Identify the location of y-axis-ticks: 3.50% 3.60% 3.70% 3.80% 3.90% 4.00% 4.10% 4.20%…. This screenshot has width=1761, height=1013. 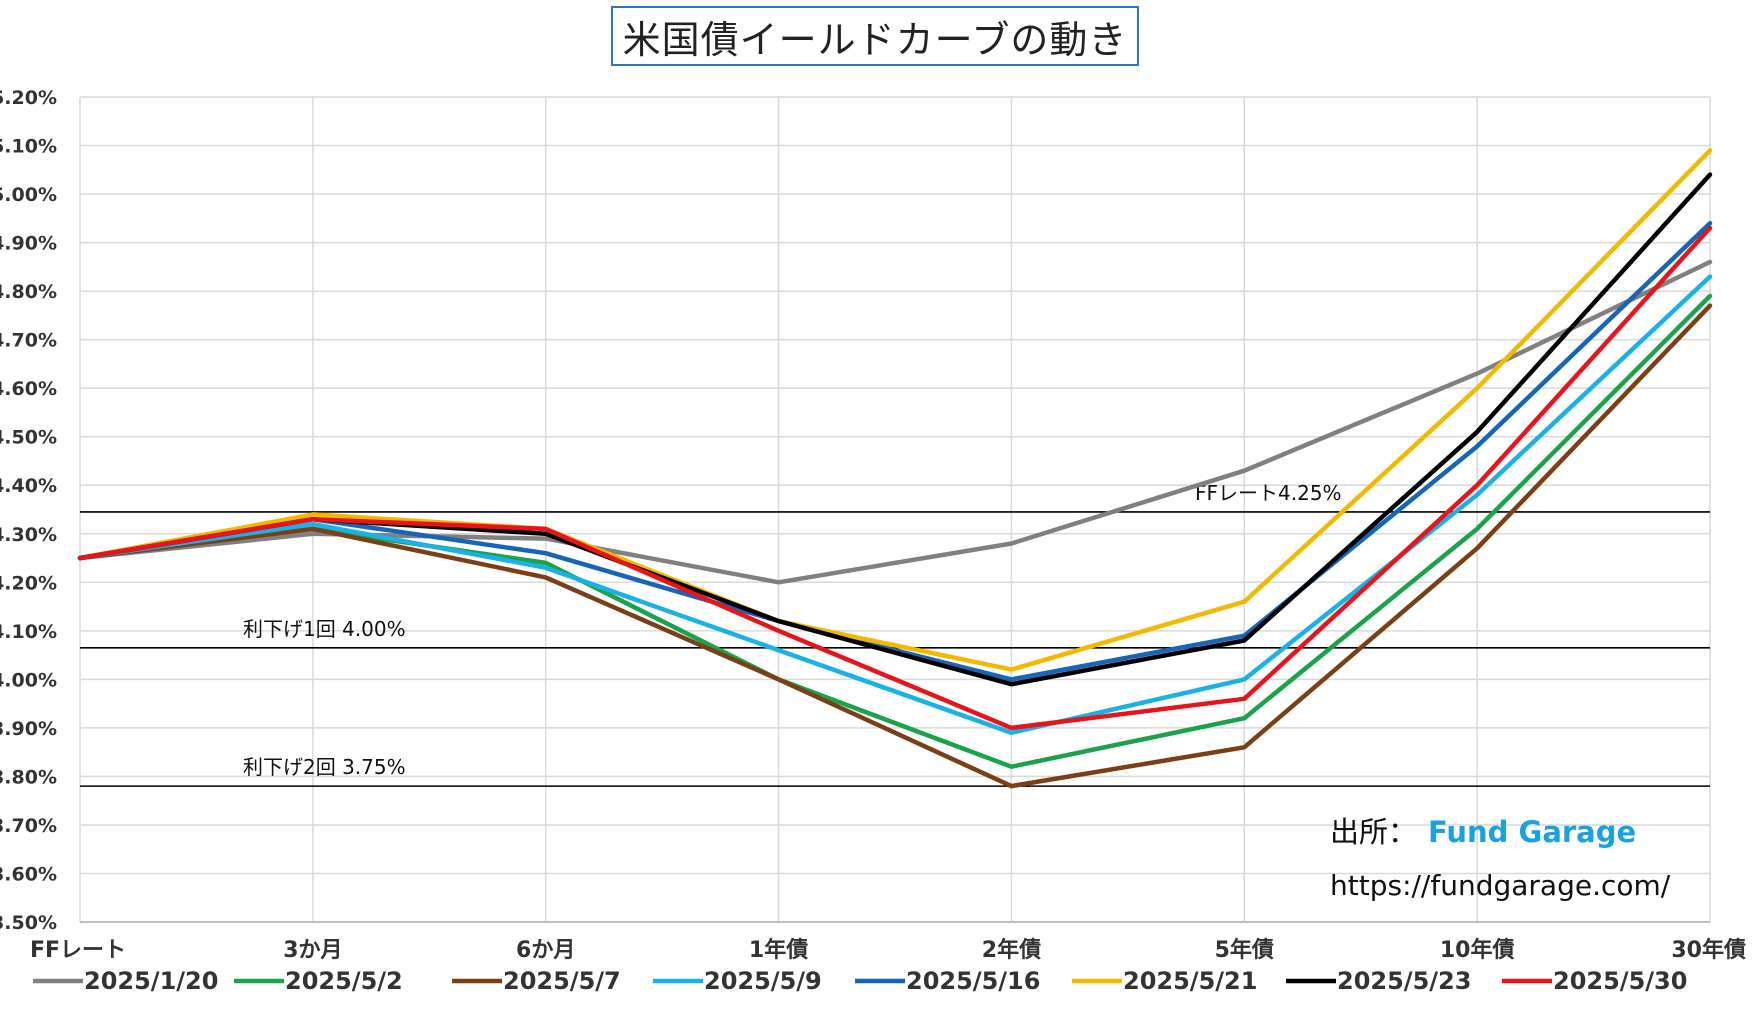
(28, 510).